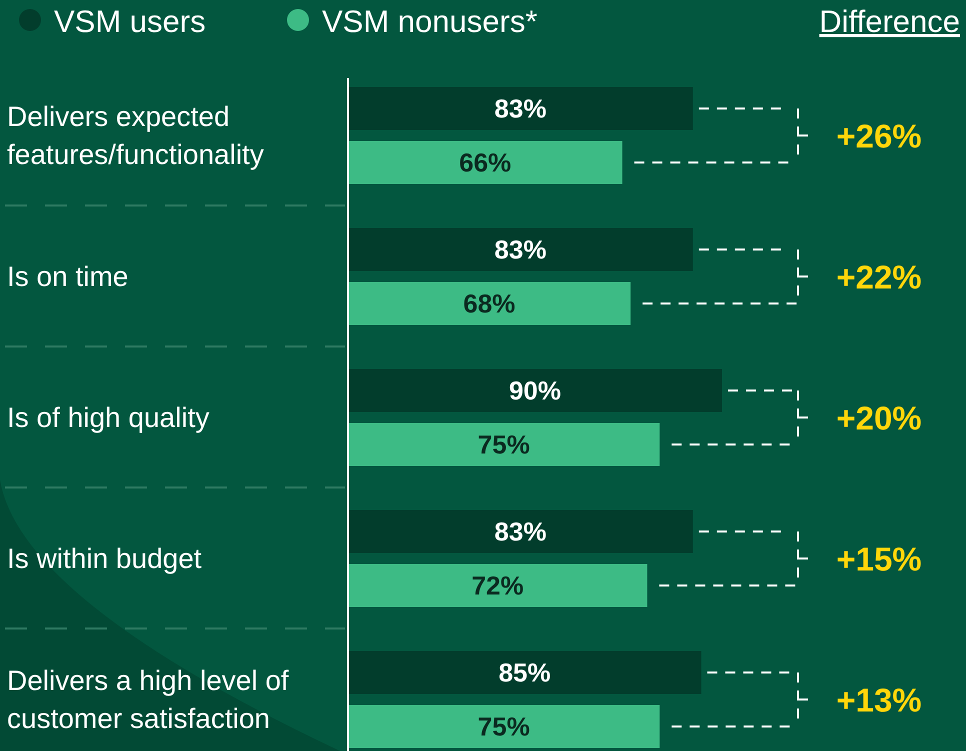  I want to click on data-label: 68%, so click(489, 303).